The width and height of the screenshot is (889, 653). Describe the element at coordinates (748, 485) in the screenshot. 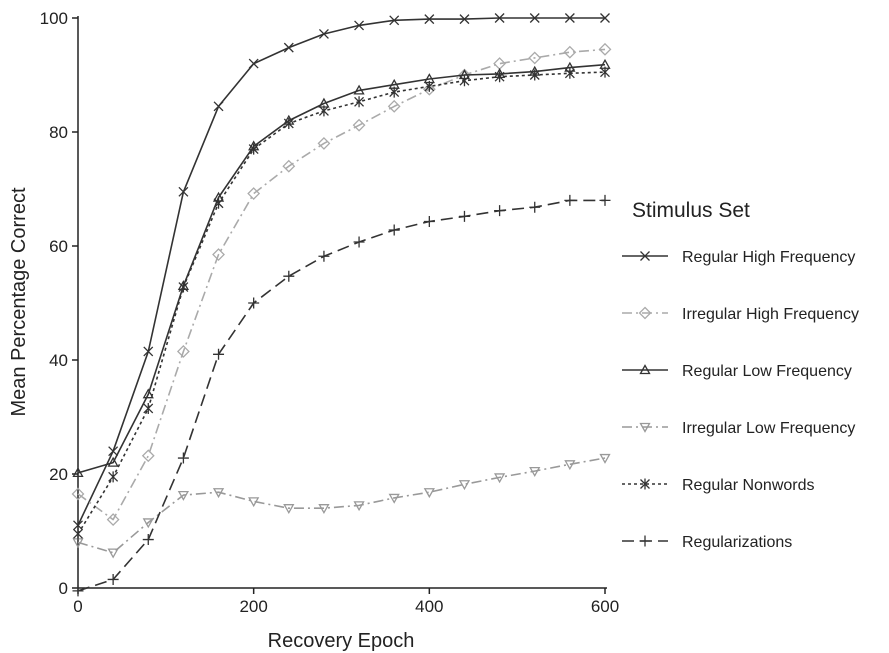

I see `legend-label: Regular Nonwords` at that location.